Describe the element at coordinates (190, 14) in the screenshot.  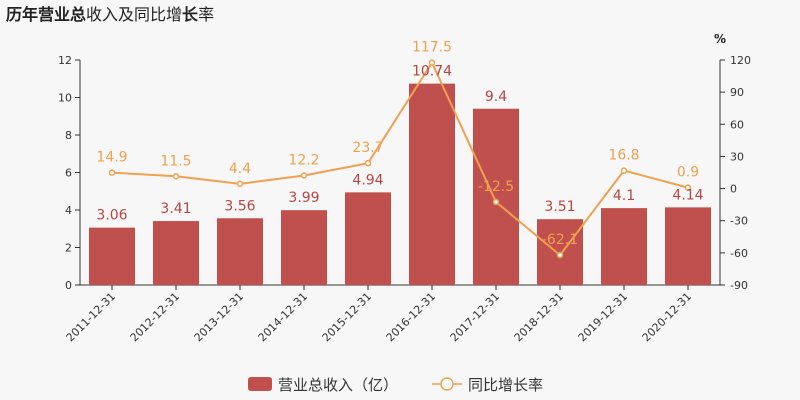
I see `chart-title-part-3: 长` at that location.